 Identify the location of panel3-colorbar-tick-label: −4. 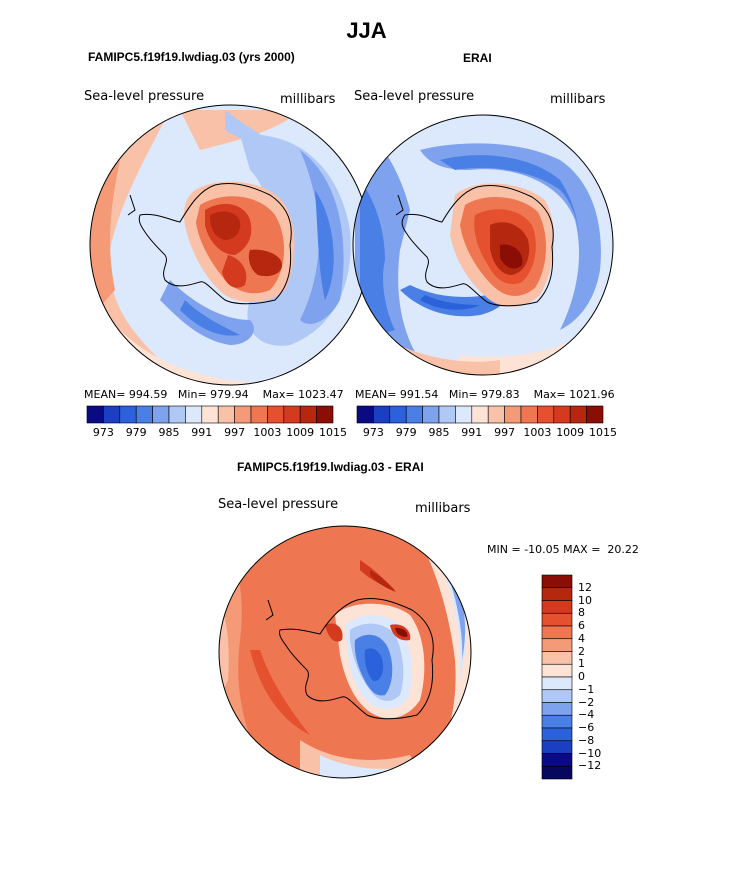
(586, 715).